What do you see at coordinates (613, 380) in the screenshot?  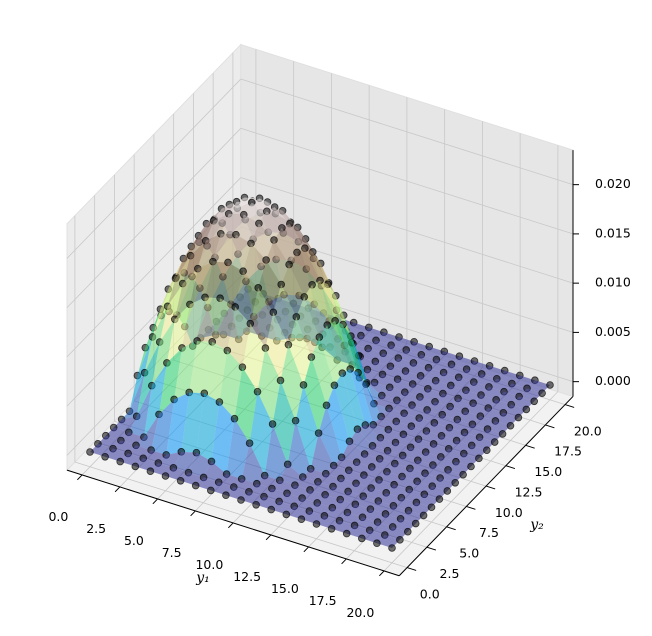 I see `z-tick-label: 0.000` at bounding box center [613, 380].